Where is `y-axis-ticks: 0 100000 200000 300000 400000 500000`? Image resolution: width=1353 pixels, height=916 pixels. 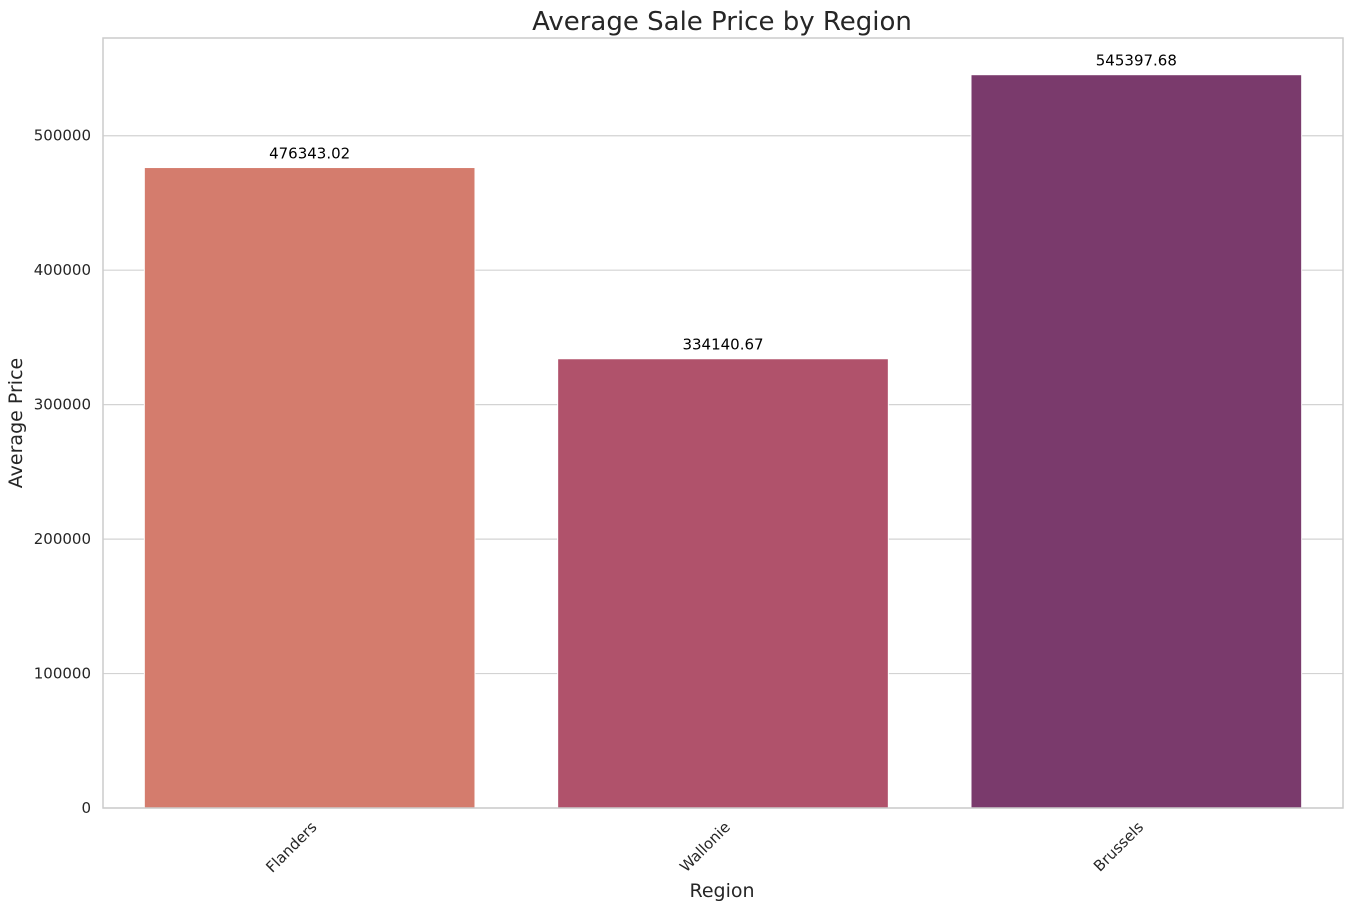 y-axis-ticks: 0 100000 200000 300000 400000 500000 is located at coordinates (62, 472).